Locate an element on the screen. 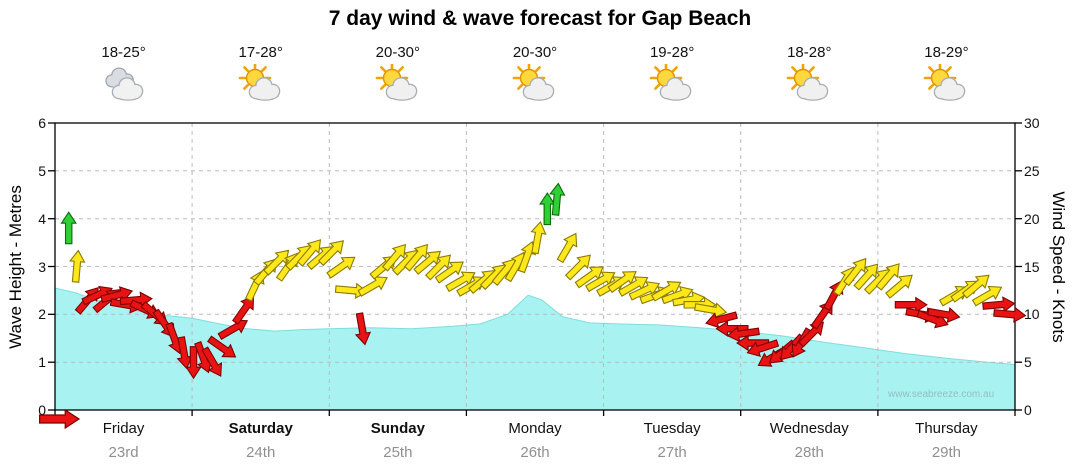  wave-axis-tick: 4 is located at coordinates (42, 218).